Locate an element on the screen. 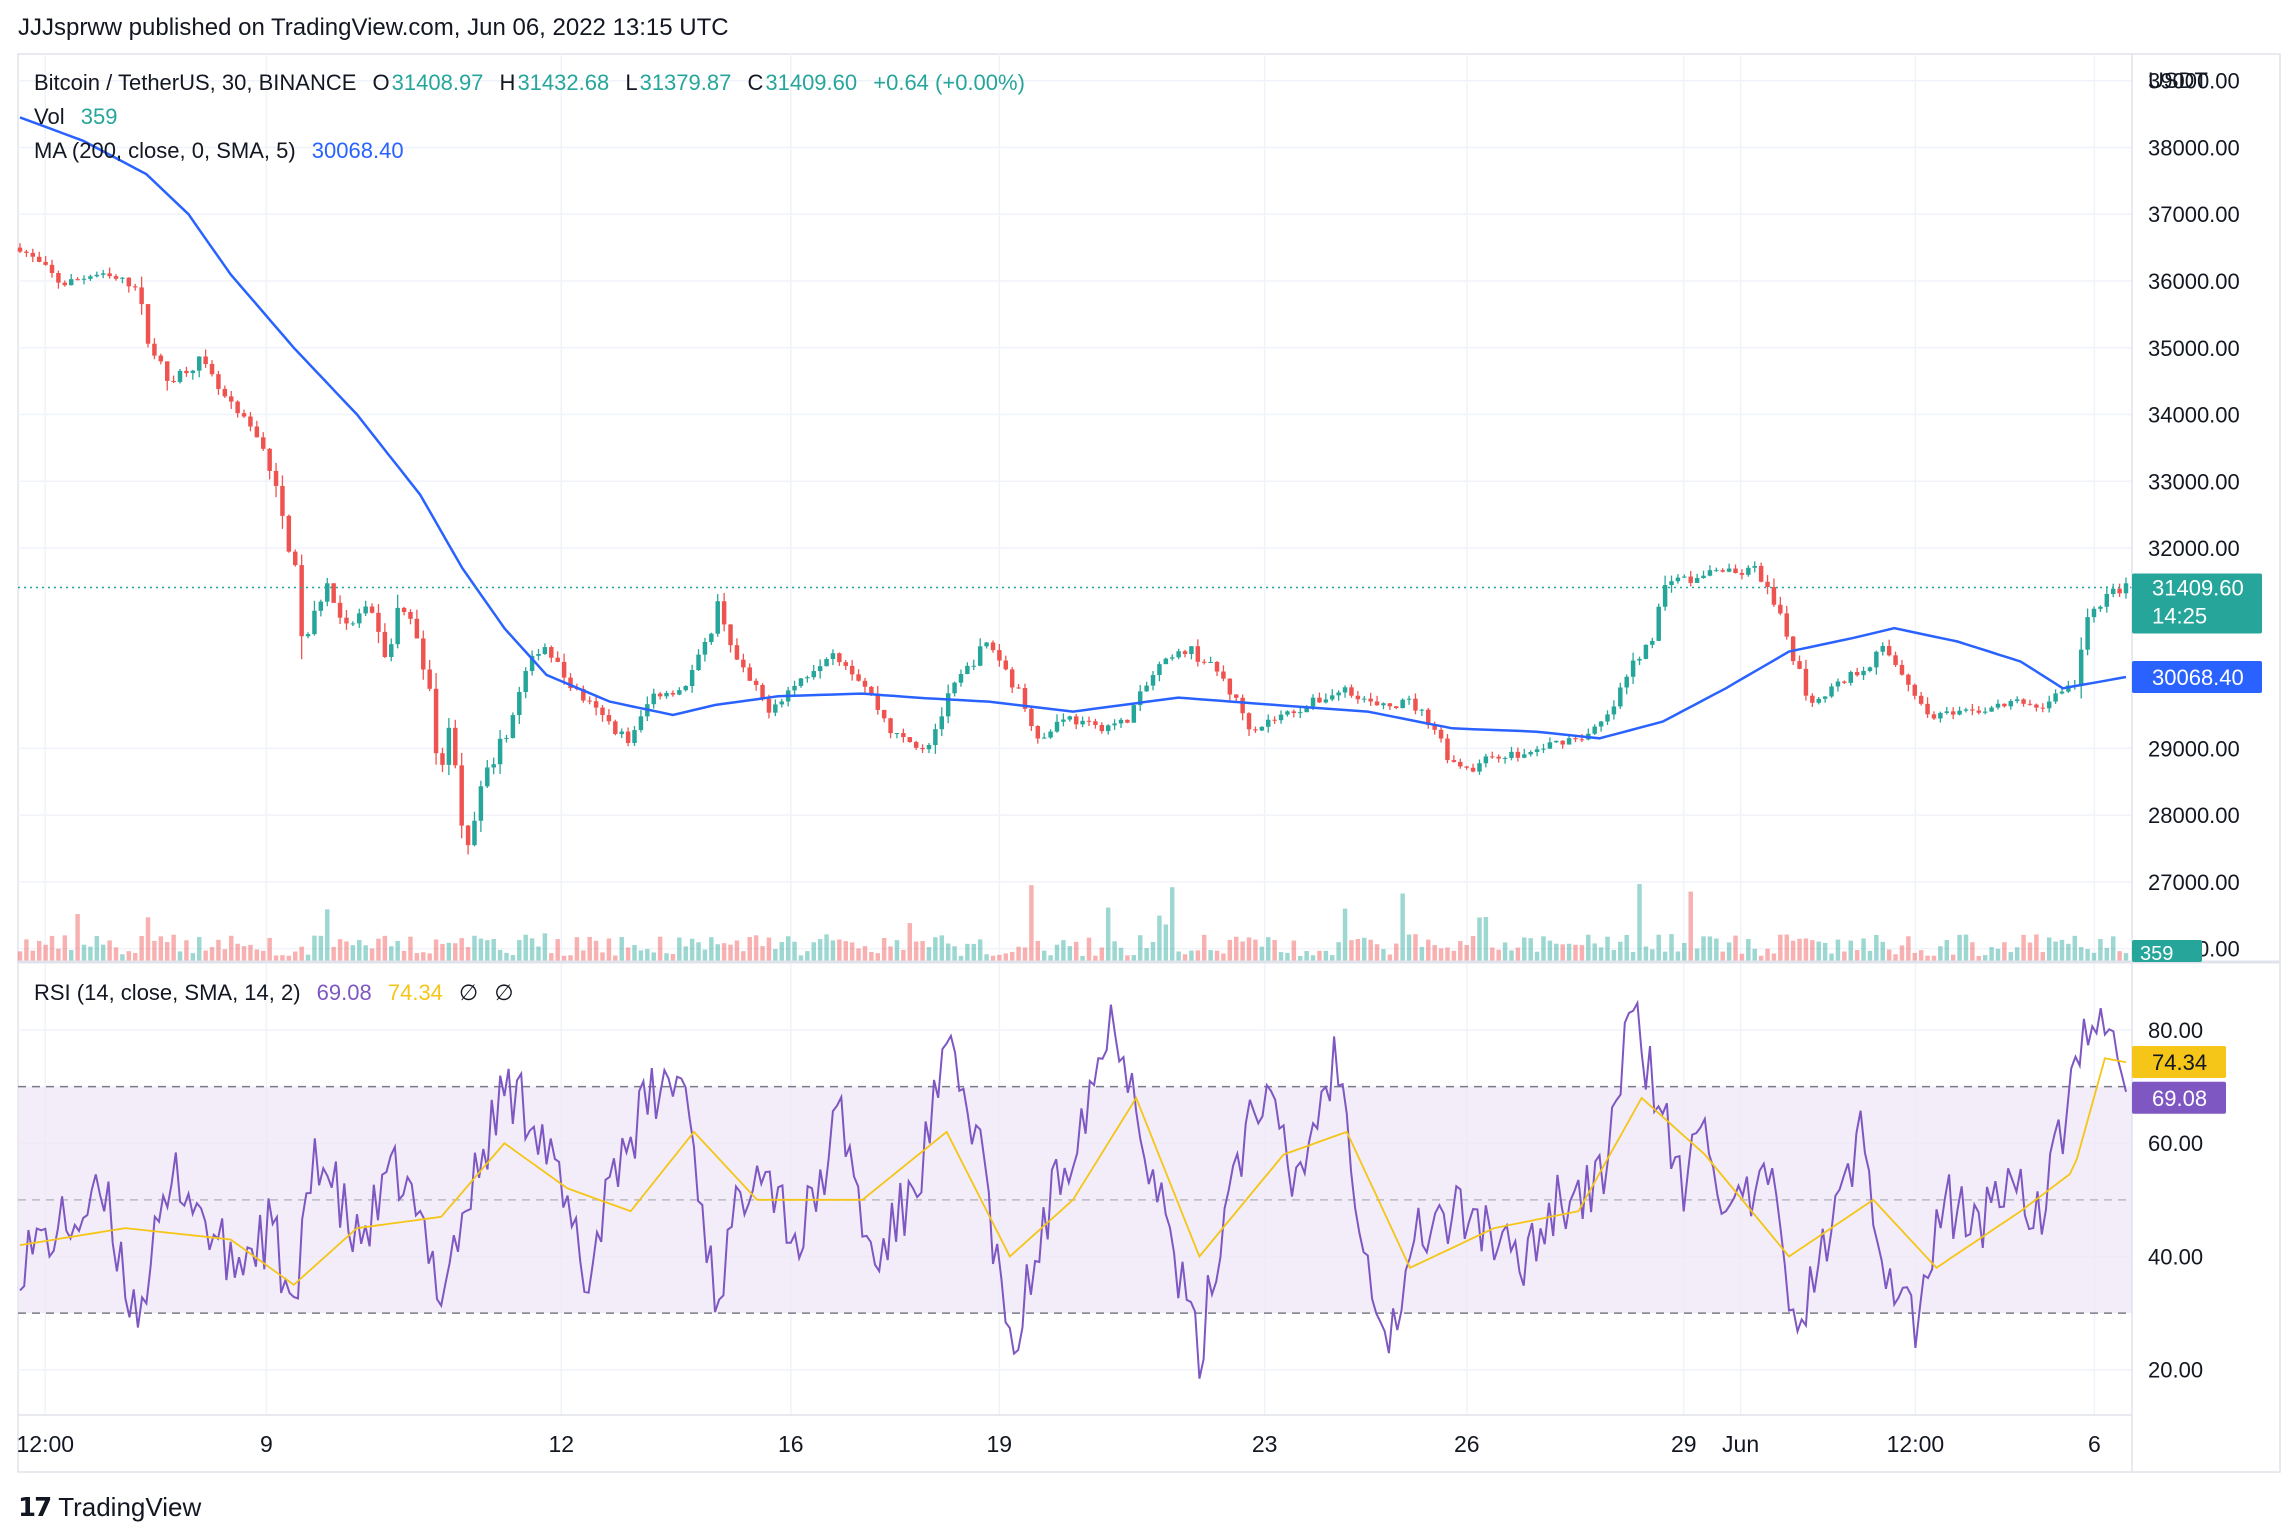 Image resolution: width=2292 pixels, height=1540 pixels. footer-brand: 17 TradingView is located at coordinates (109, 1507).